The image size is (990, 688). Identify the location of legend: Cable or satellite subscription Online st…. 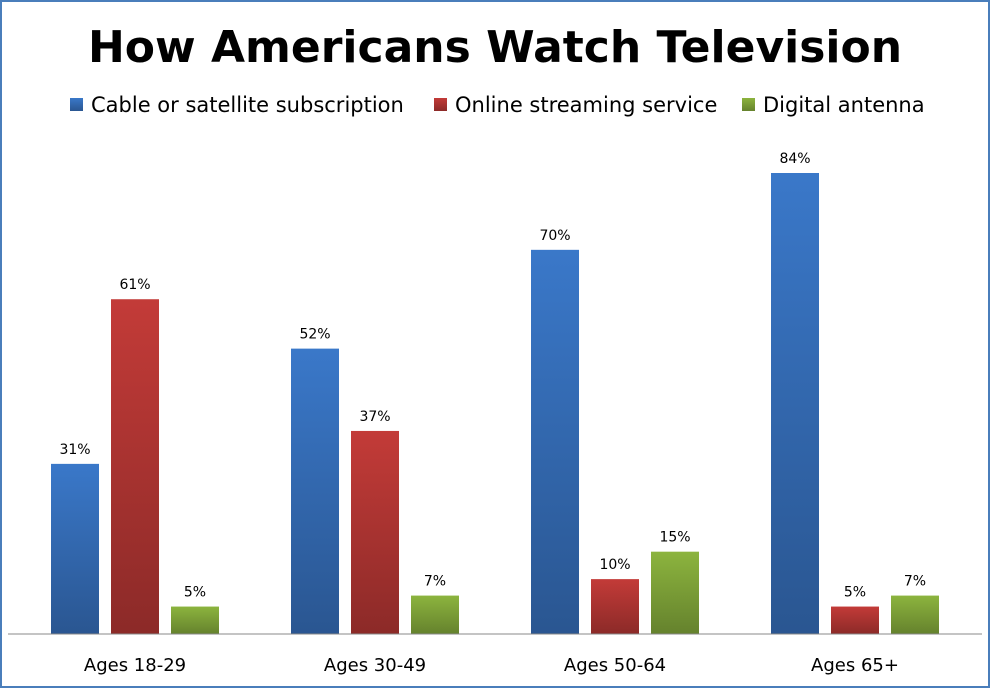
(497, 105).